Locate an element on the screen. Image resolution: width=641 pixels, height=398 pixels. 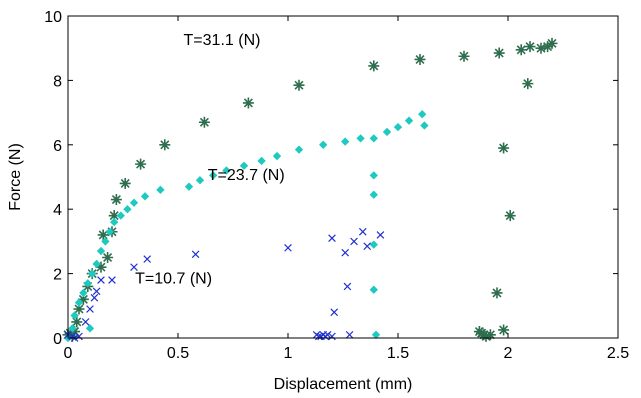
x-tick-label: 2 is located at coordinates (508, 353).